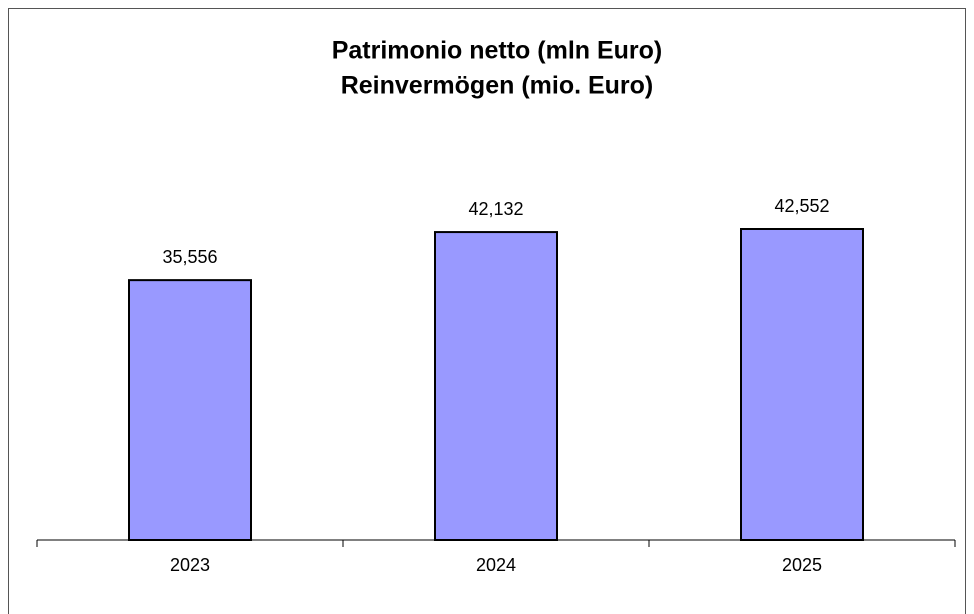  Describe the element at coordinates (497, 86) in the screenshot. I see `chart-subtitle: Reinvermögen (mio. Euro)` at that location.